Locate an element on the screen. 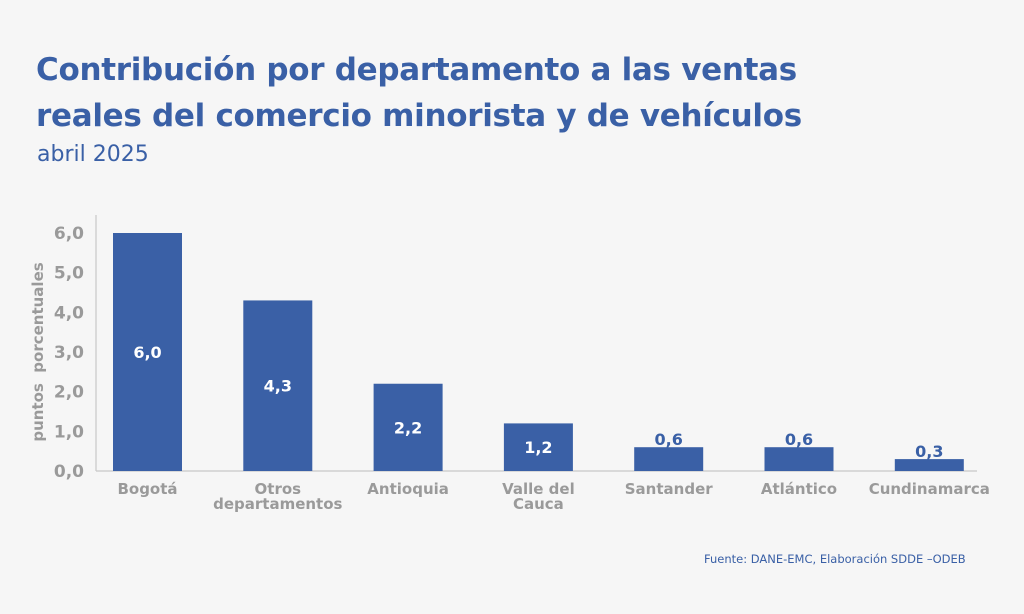  y-tick-label: 6,0 is located at coordinates (69, 234).